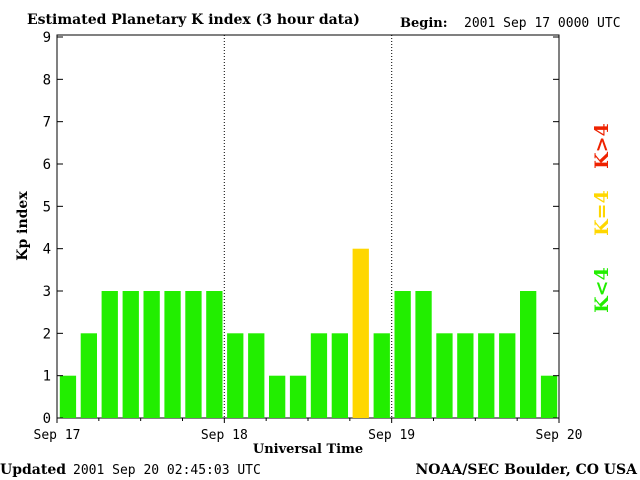 Image resolution: width=640 pixels, height=480 pixels. What do you see at coordinates (424, 23) in the screenshot?
I see `begin-label: Begin:` at bounding box center [424, 23].